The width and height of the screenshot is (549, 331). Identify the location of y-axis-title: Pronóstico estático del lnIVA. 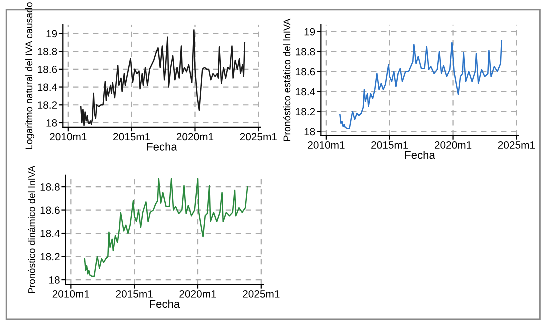
(287, 79).